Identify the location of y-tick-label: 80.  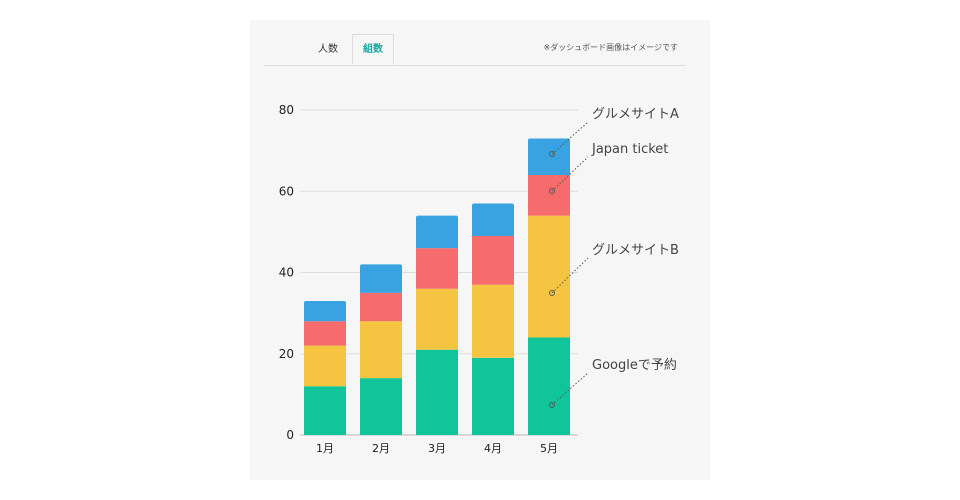
(286, 110).